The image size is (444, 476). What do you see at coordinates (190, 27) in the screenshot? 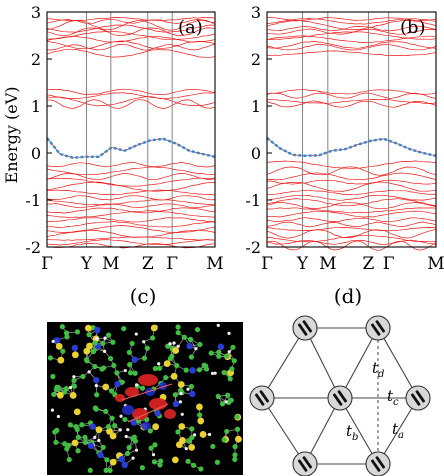
I see `panel-label-a: (a)` at bounding box center [190, 27].